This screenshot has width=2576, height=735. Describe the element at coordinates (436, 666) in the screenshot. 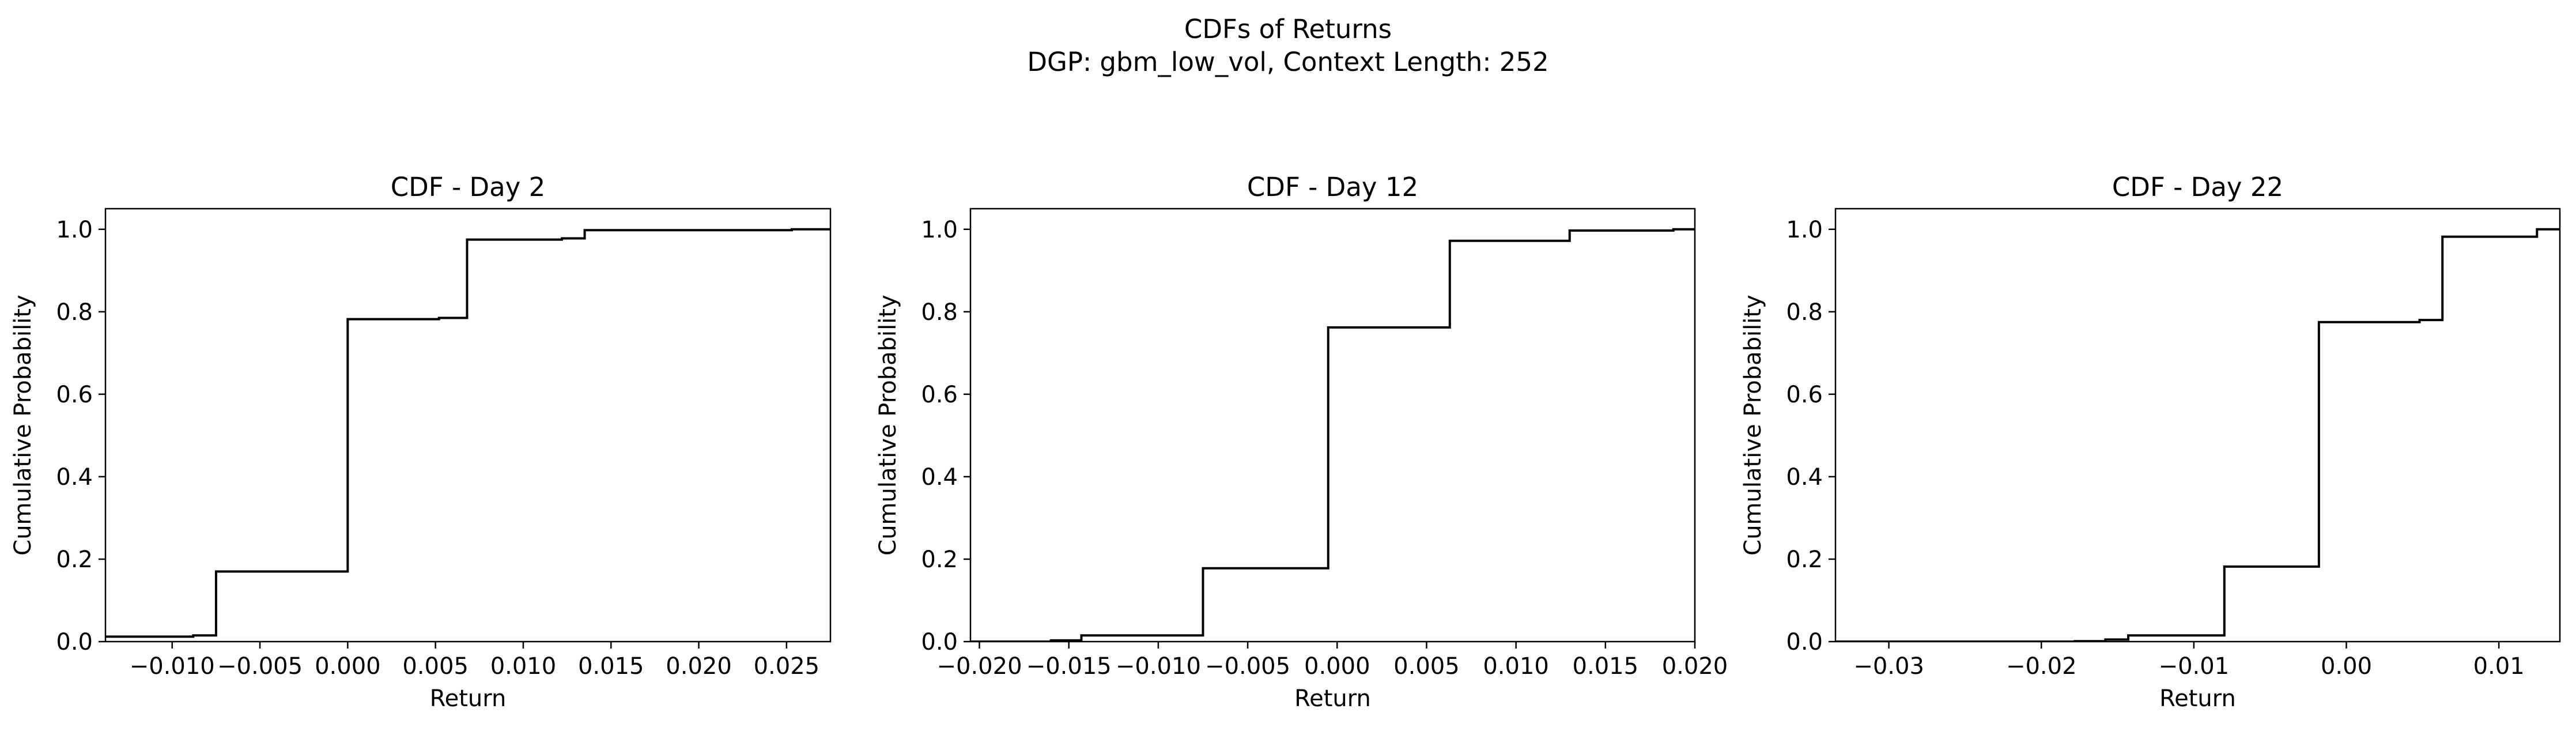

I see `chart-0-xtick-label: 0.005` at that location.